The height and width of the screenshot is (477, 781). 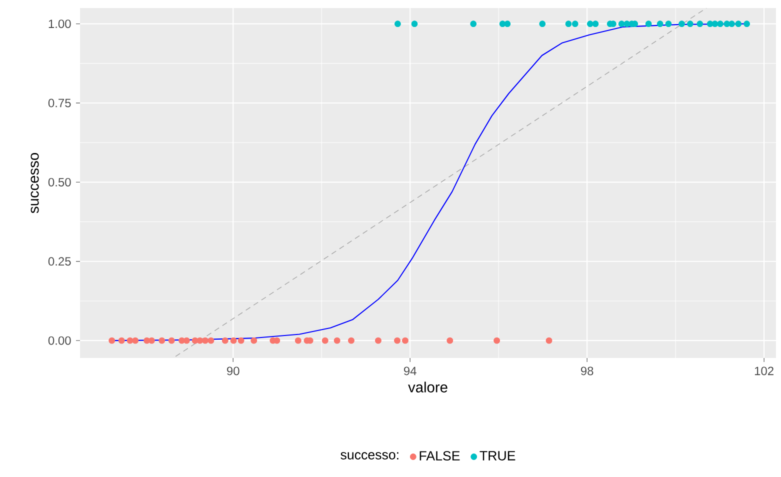 I want to click on y-tick-label: 0.75, so click(x=59, y=103).